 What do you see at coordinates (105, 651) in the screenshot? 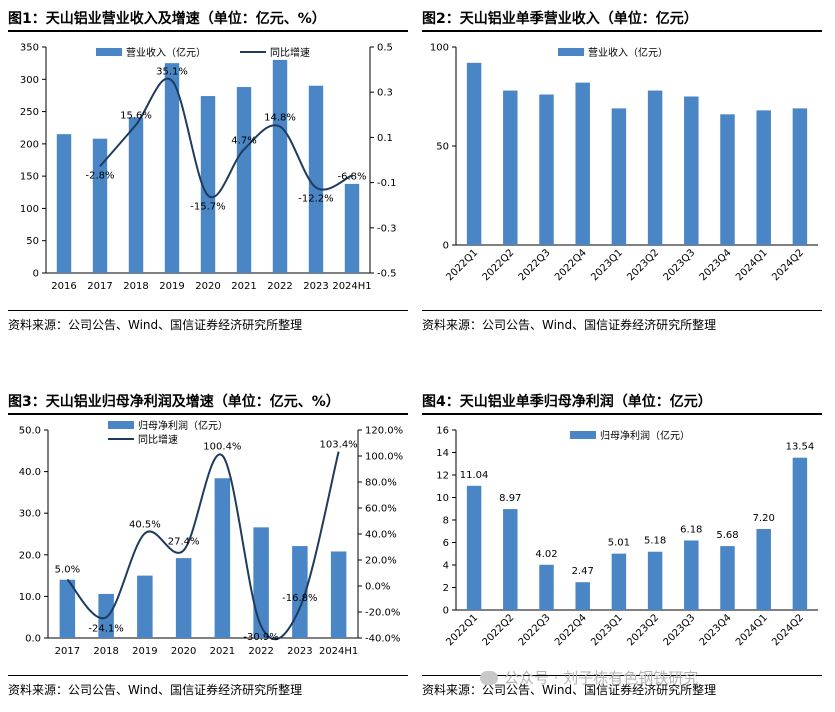
I see `c3-x-tick-label: 2018` at bounding box center [105, 651].